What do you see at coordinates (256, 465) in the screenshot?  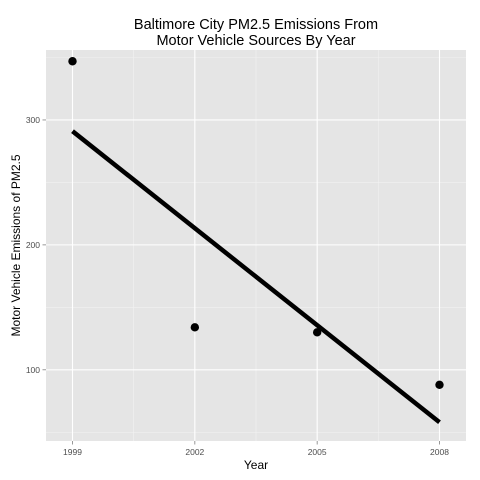 I see `x-axis-title: Year` at bounding box center [256, 465].